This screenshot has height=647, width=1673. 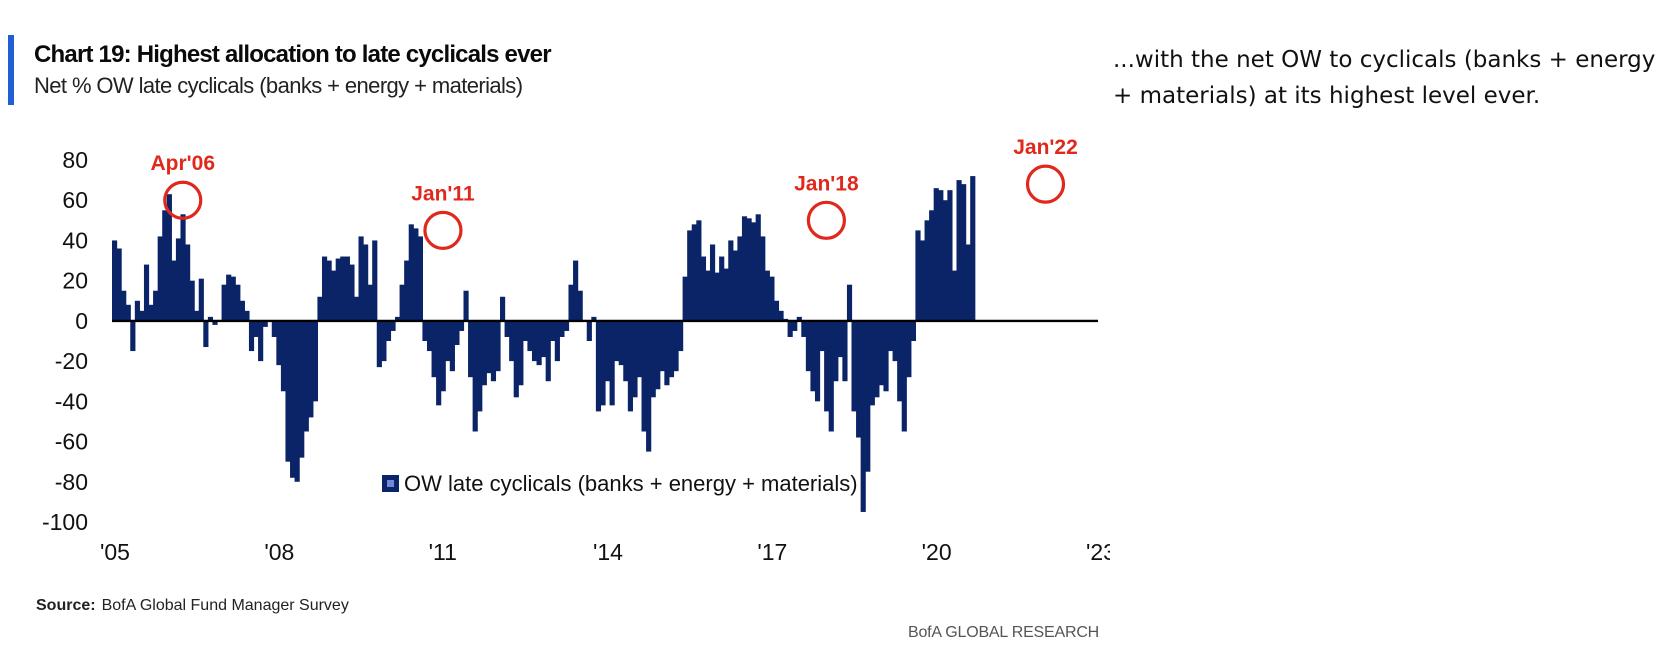 What do you see at coordinates (71, 401) in the screenshot?
I see `y-tick-label: -40` at bounding box center [71, 401].